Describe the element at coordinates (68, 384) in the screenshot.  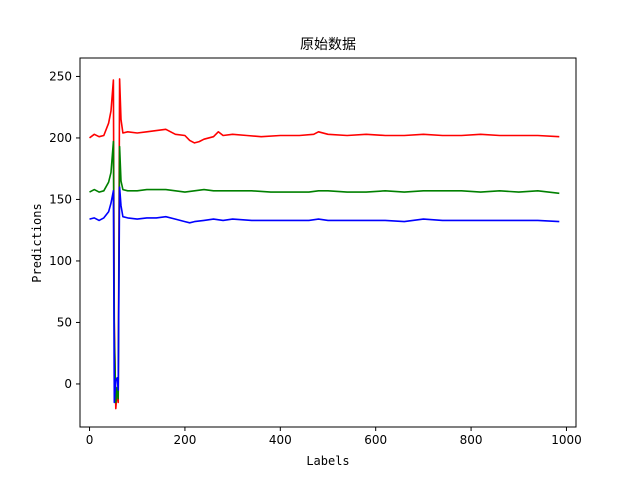
I see `y-tick-label: 0` at that location.